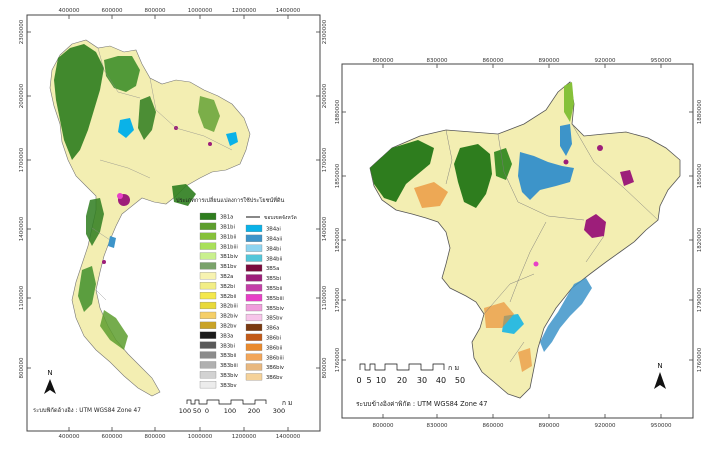 Image resolution: width=721 pixels, height=452 pixels. I want to click on scale-number: 5, so click(368, 380).